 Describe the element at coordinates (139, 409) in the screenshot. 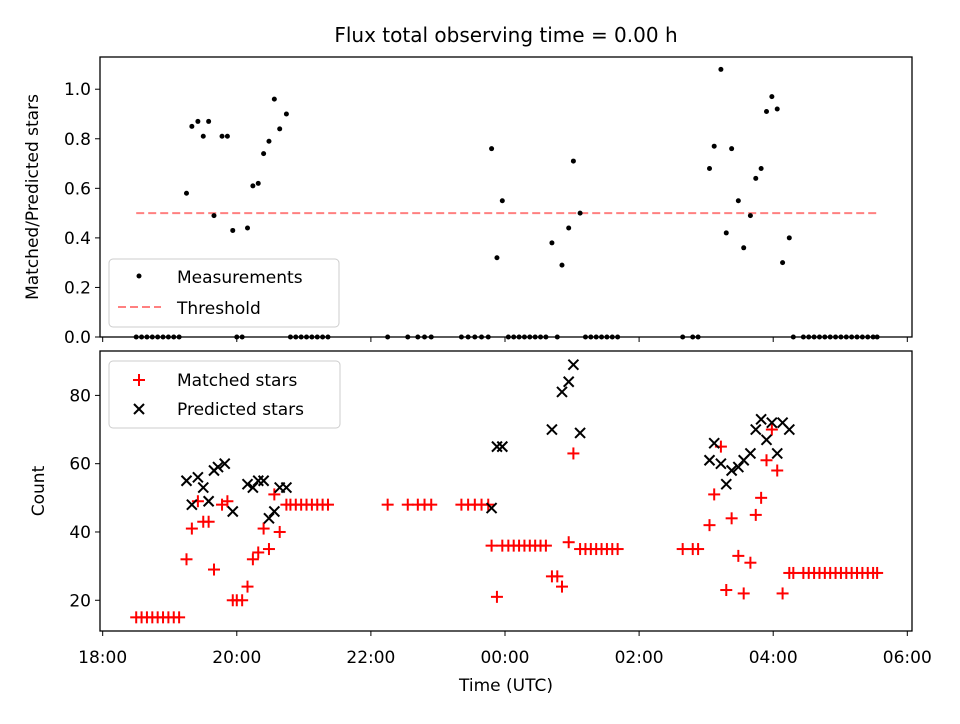

I see `legend-marker-predicted-stars` at that location.